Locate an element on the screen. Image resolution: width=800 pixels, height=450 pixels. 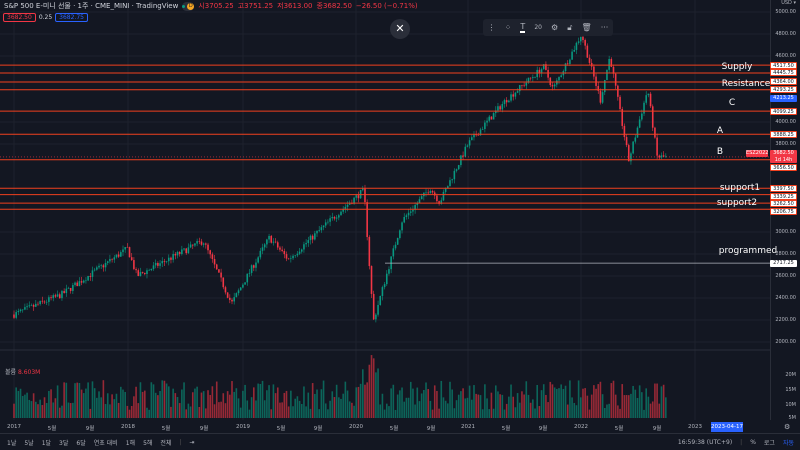
level-price-tag: 3206.75 is located at coordinates (783, 212).